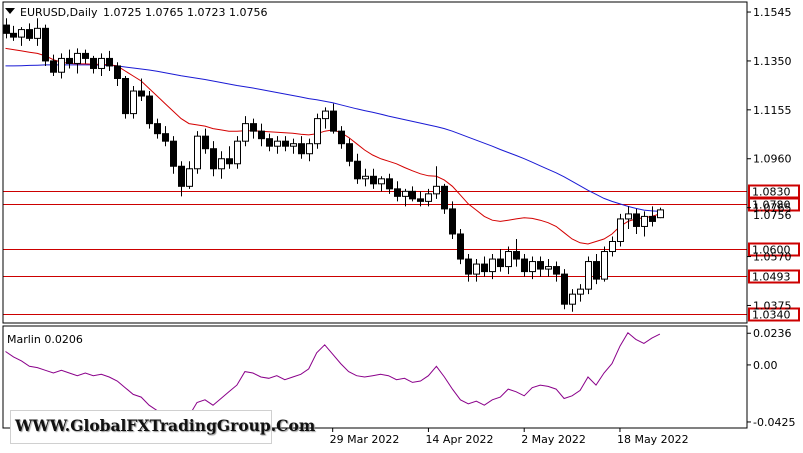  I want to click on marlin-label: Marlin 0.0206, so click(45, 339).